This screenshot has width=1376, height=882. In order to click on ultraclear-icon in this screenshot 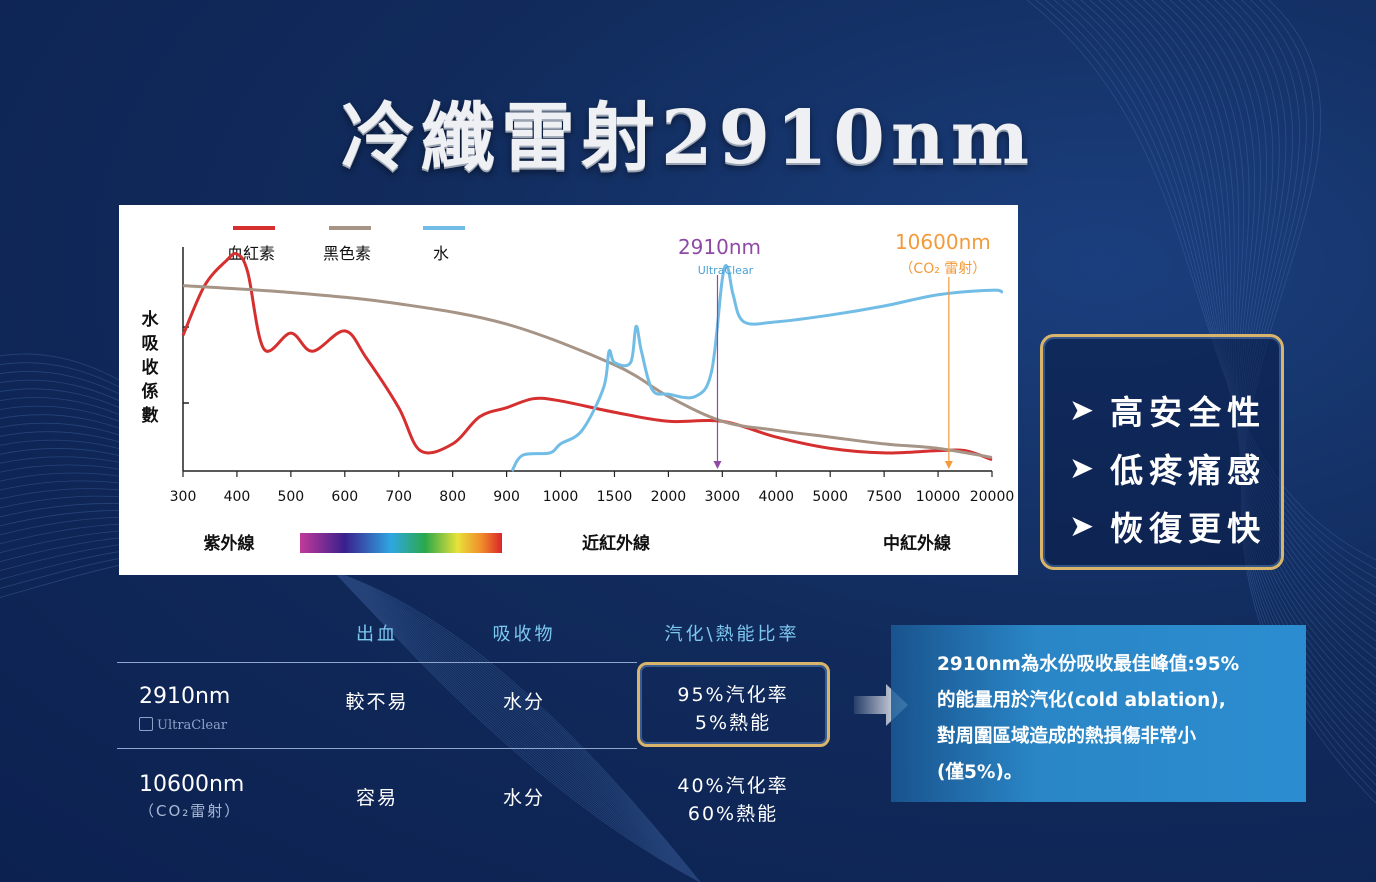, I will do `click(146, 724)`.